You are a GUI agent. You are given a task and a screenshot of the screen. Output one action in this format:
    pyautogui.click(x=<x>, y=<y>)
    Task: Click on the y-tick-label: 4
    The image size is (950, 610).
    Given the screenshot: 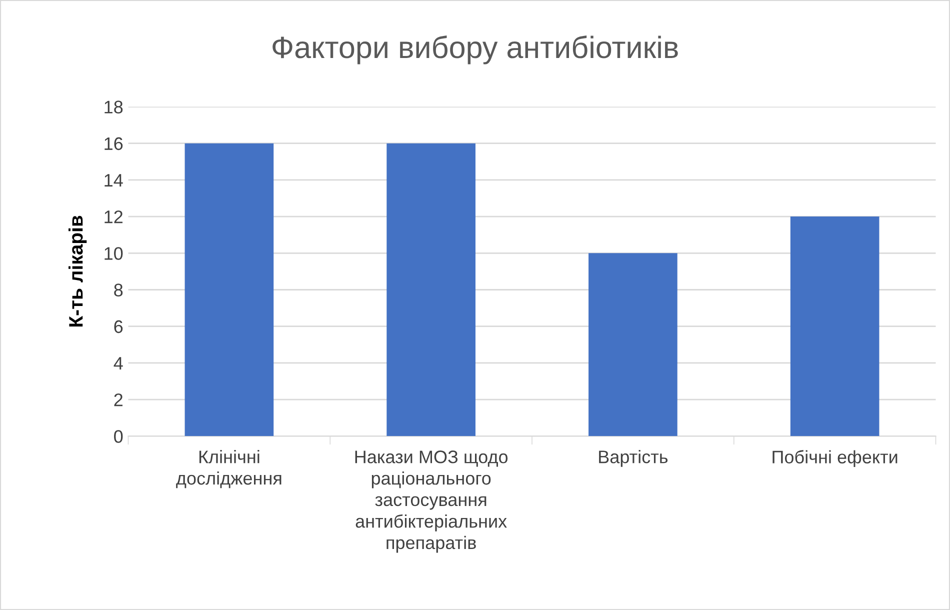 What is the action you would take?
    pyautogui.click(x=118, y=363)
    